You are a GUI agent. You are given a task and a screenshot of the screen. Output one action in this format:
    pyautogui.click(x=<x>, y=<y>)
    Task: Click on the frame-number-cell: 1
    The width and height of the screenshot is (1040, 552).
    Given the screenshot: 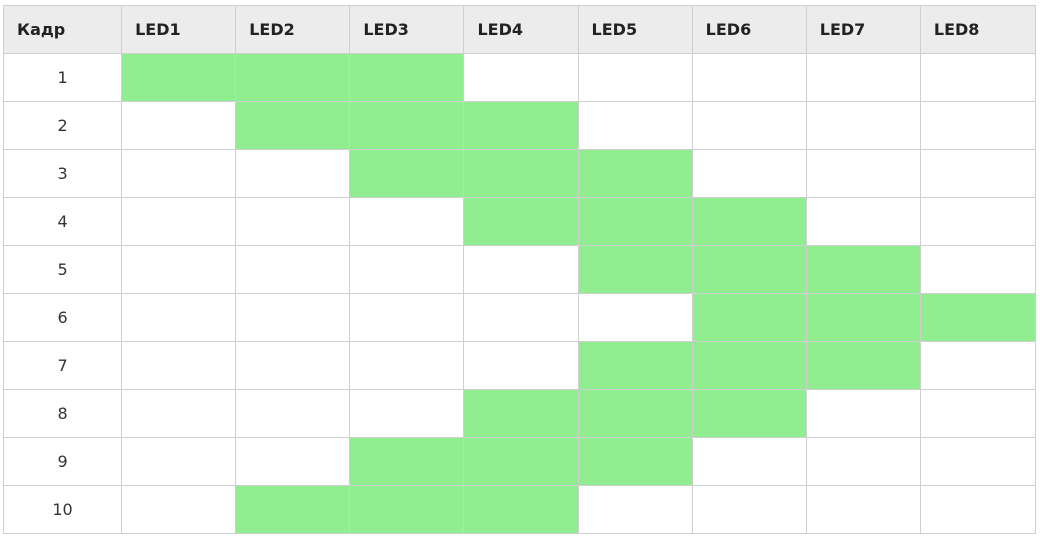 What is the action you would take?
    pyautogui.click(x=62, y=77)
    